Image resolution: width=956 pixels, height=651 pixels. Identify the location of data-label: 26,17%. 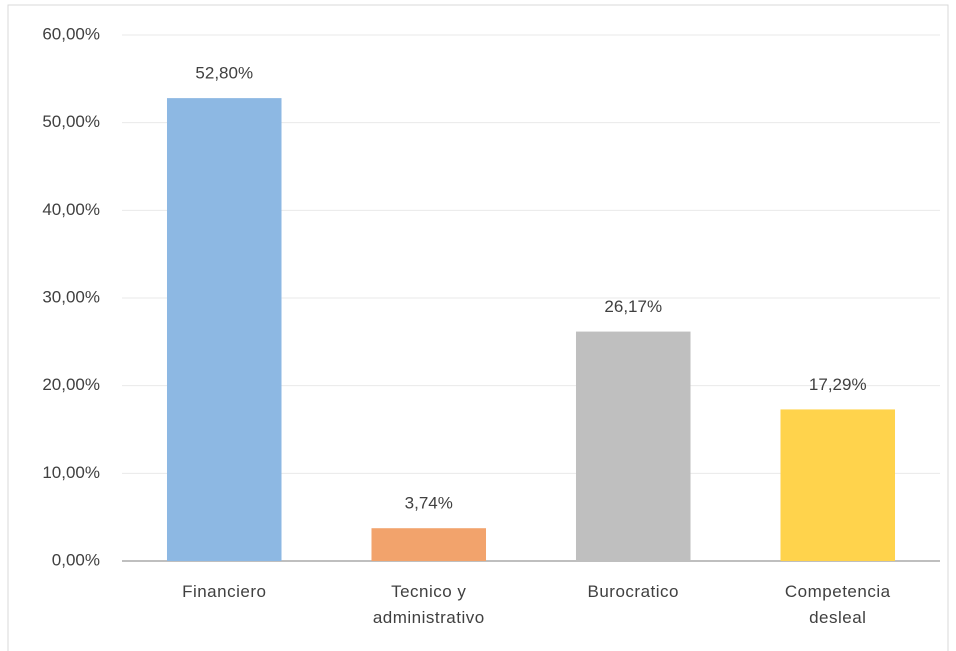
(633, 306).